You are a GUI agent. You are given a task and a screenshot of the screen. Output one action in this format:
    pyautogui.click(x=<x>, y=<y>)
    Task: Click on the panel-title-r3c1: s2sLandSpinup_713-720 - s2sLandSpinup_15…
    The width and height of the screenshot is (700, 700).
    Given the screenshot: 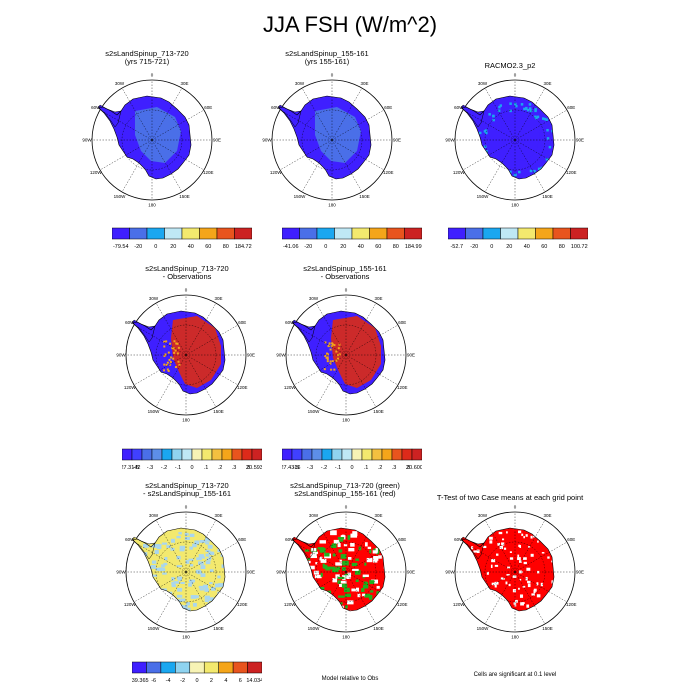 What is the action you would take?
    pyautogui.click(x=187, y=490)
    